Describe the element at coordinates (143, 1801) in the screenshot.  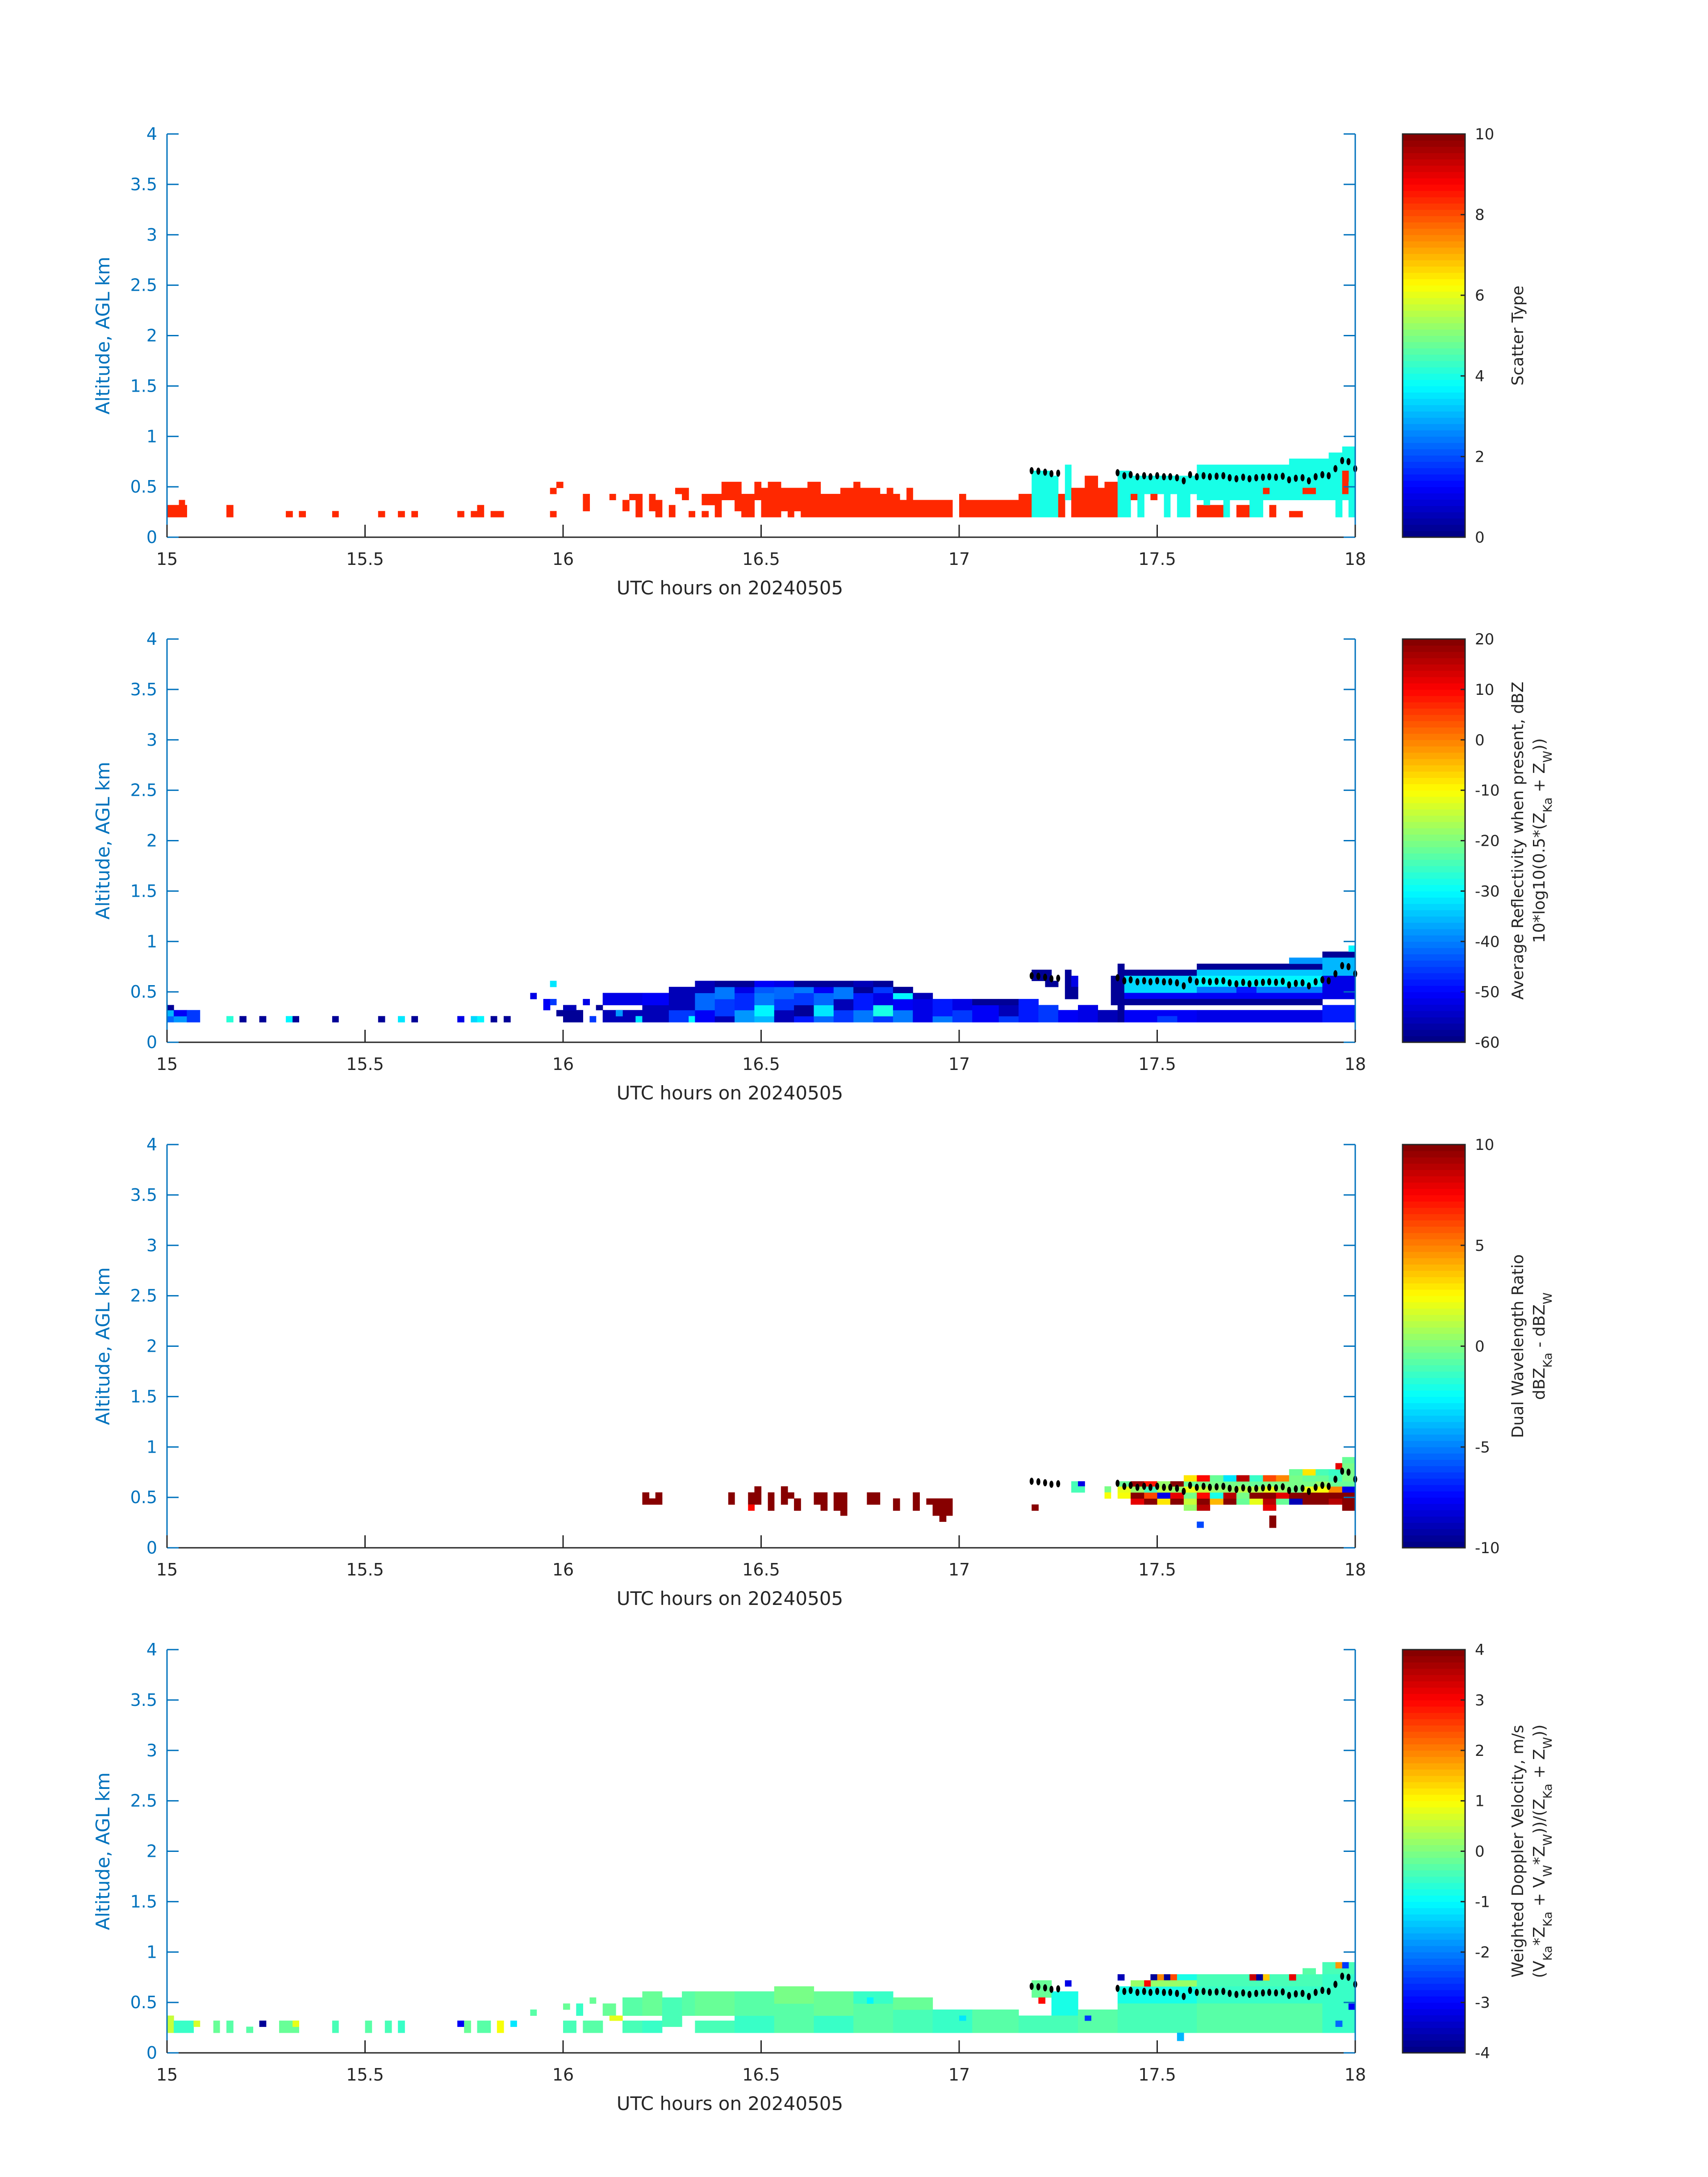
I see `y-tick-label: 2.5` at that location.